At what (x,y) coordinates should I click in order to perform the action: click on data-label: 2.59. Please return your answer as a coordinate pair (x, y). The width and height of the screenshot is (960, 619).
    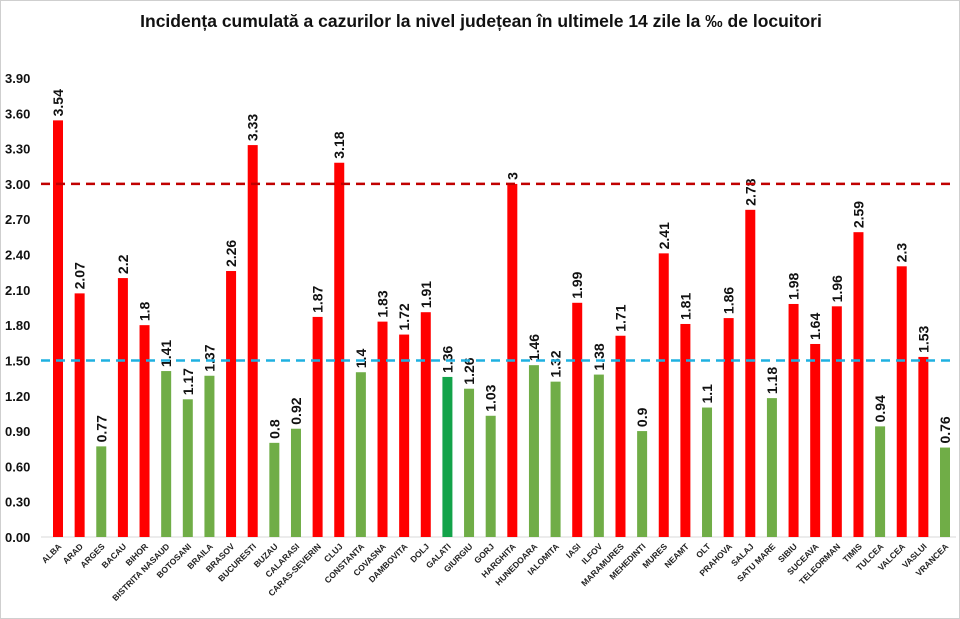
    Looking at the image, I should click on (858, 214).